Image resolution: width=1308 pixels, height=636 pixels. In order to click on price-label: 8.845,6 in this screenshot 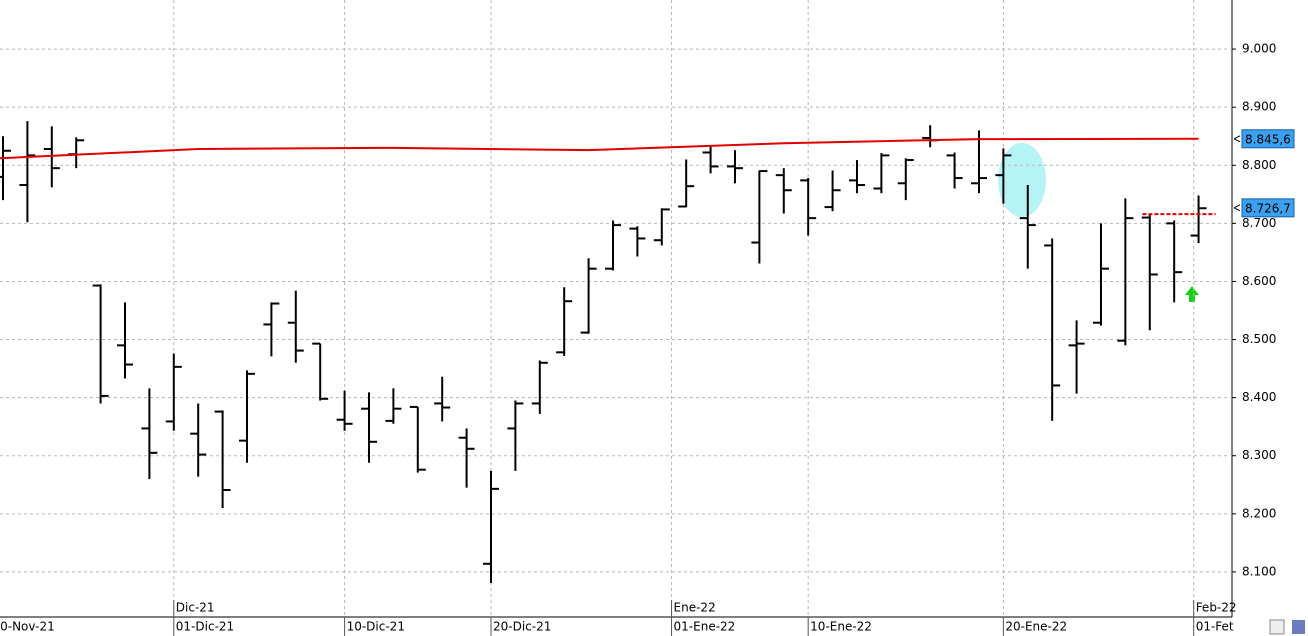, I will do `click(1268, 139)`.